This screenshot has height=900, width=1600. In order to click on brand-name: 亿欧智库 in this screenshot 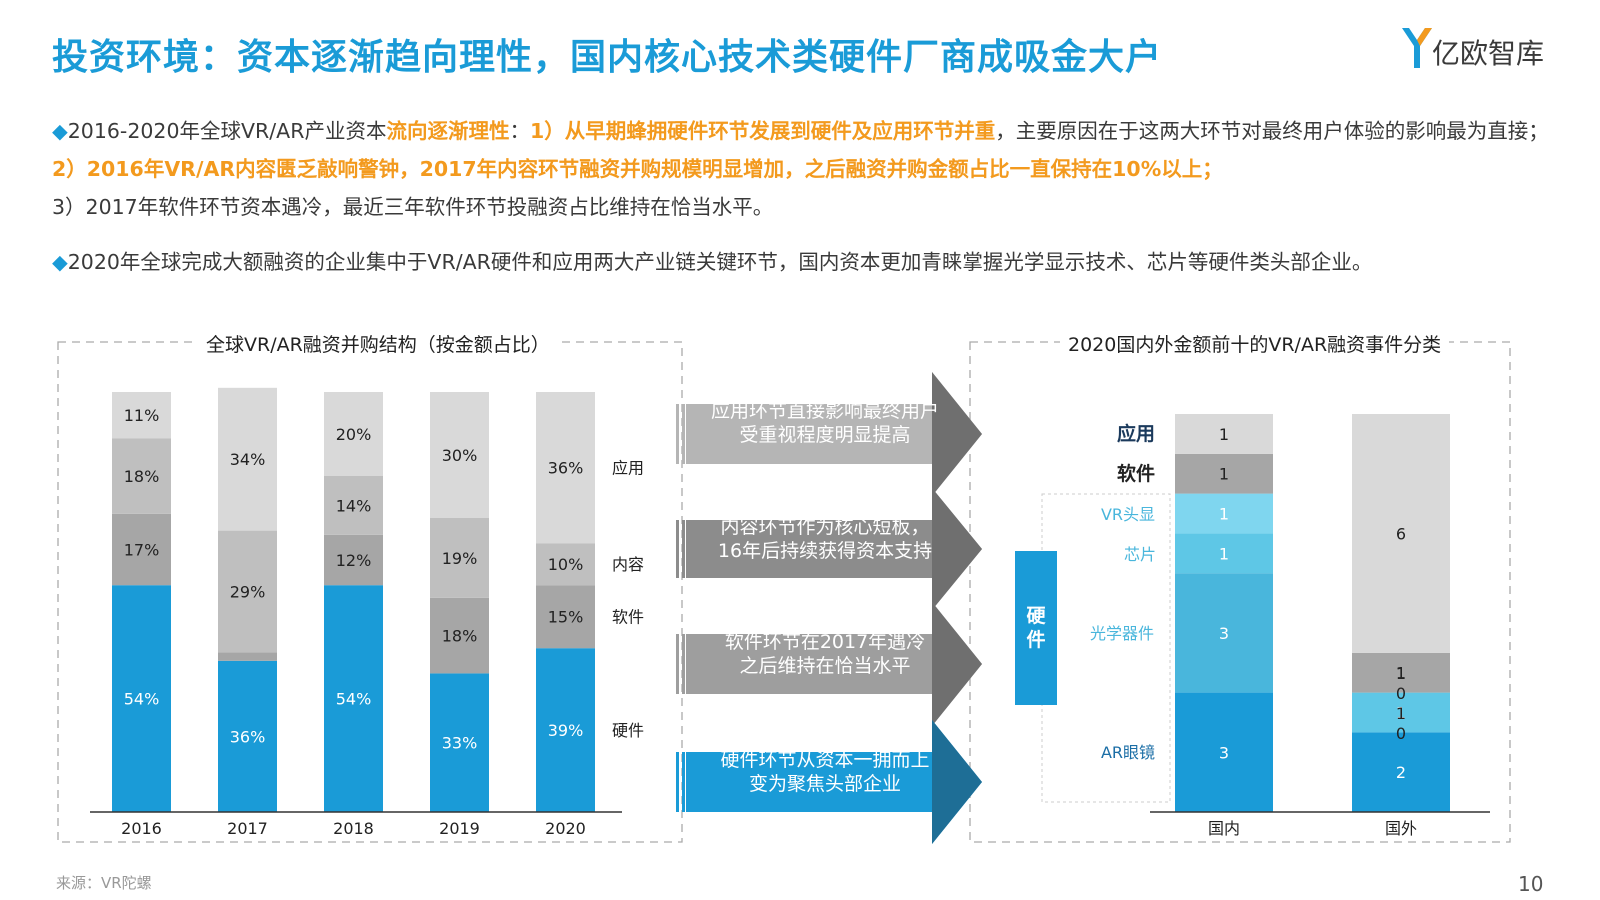, I will do `click(1488, 53)`.